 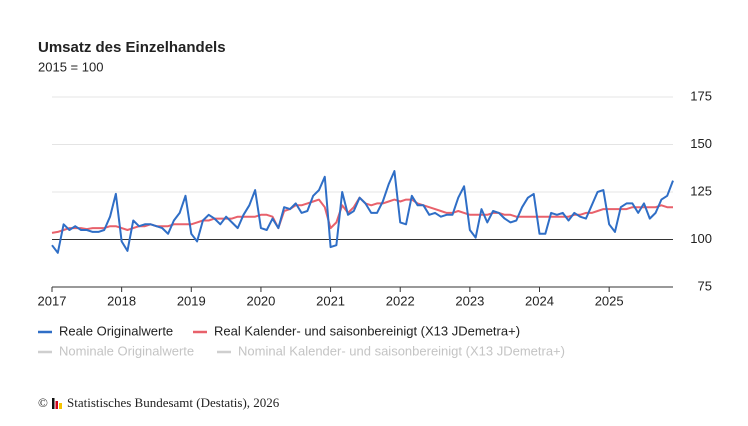 I want to click on y-tick-label: 100, so click(x=701, y=238).